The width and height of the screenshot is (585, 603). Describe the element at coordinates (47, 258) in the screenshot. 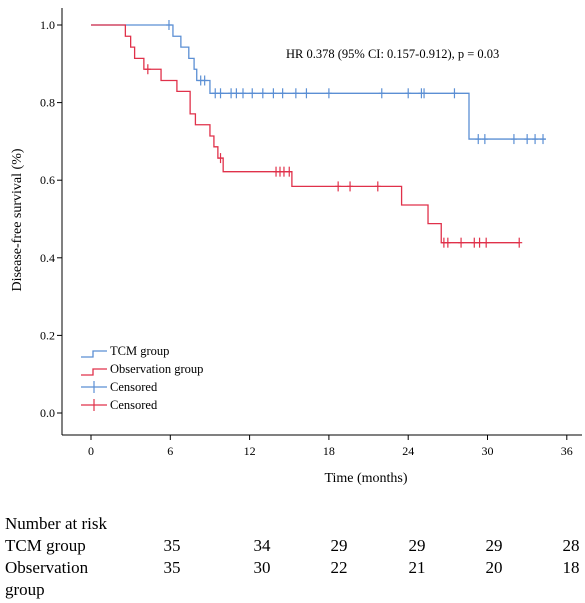

I see `y-tick-label: 0.4` at that location.